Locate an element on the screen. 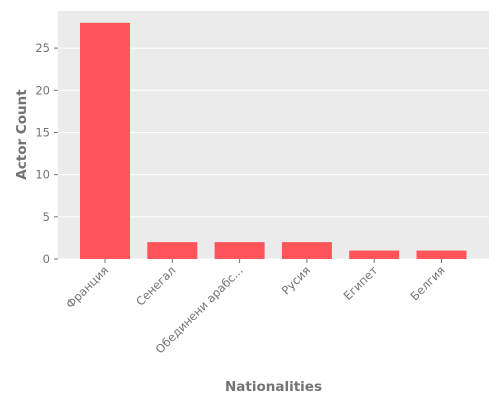  x-tick-label: Сенегал is located at coordinates (155, 285).